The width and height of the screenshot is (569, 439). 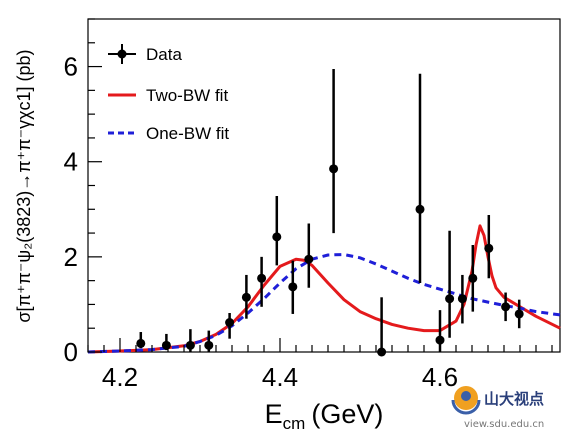 What do you see at coordinates (280, 377) in the screenshot?
I see `x-tick-label: 4.4` at bounding box center [280, 377].